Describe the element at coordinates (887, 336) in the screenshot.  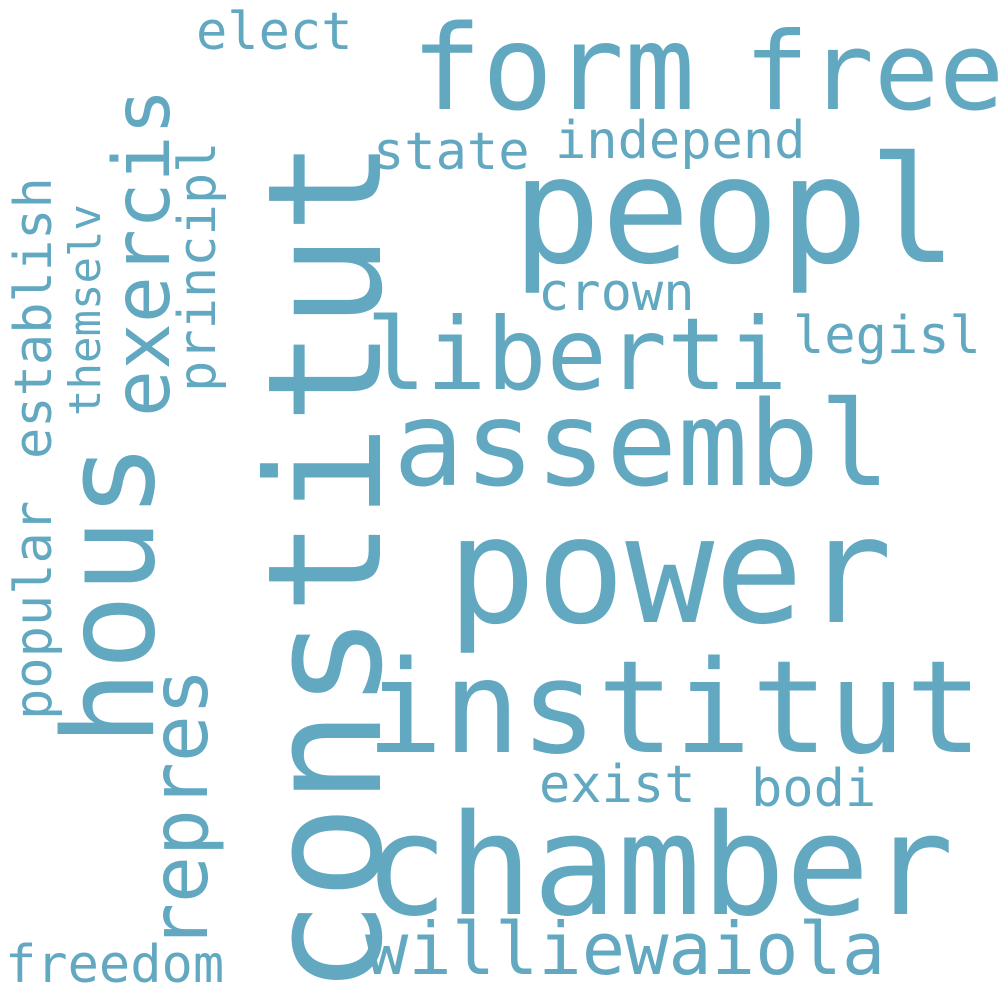
I see `word-legisl: legisl` at that location.